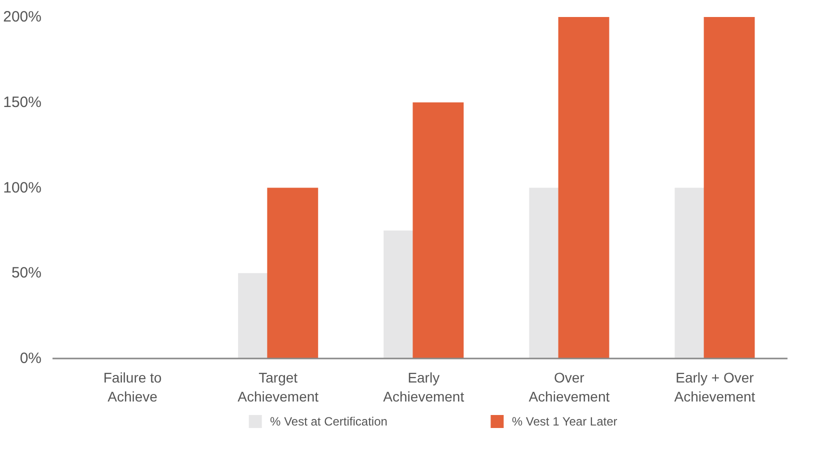  I want to click on y-tick-label: 100%, so click(22, 187).